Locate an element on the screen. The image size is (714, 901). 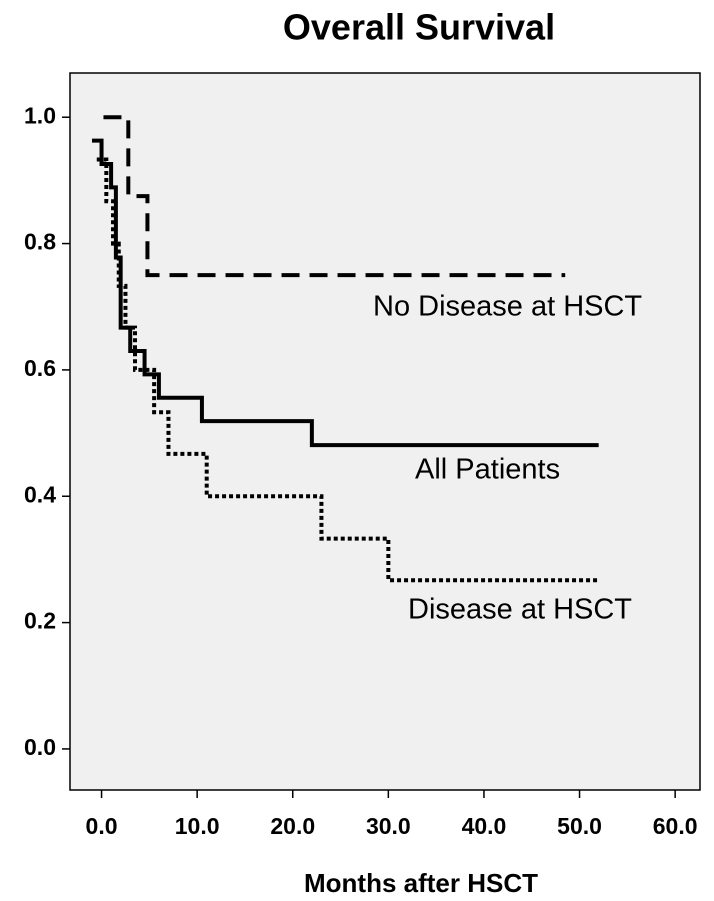
y-tick-label: 0.4 is located at coordinates (40, 494).